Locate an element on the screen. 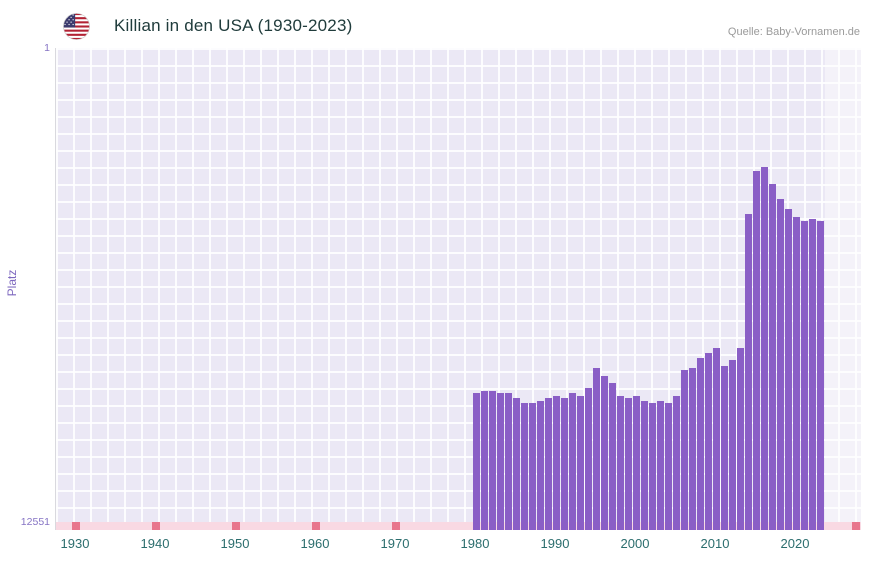  bar-1995 is located at coordinates (596, 448).